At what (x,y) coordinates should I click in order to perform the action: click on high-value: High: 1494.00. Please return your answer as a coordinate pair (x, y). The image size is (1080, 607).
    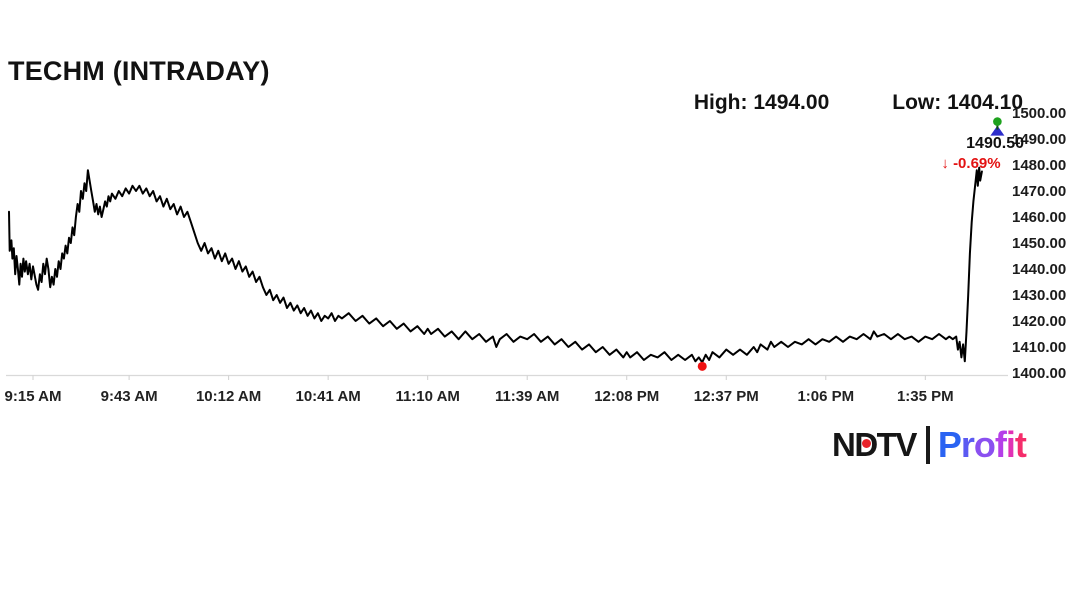
    Looking at the image, I should click on (761, 102).